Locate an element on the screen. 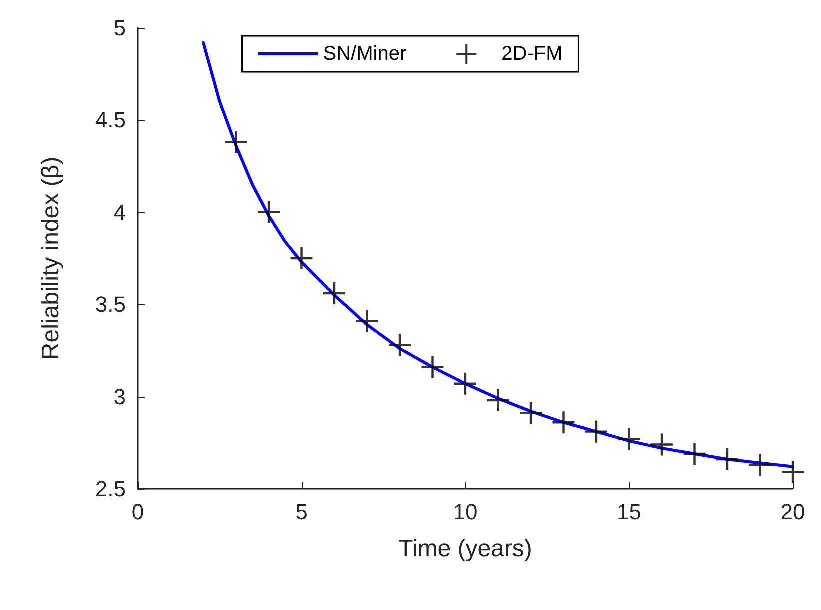 Image resolution: width=821 pixels, height=610 pixels. x-axis-title: Time (years) is located at coordinates (465, 549).